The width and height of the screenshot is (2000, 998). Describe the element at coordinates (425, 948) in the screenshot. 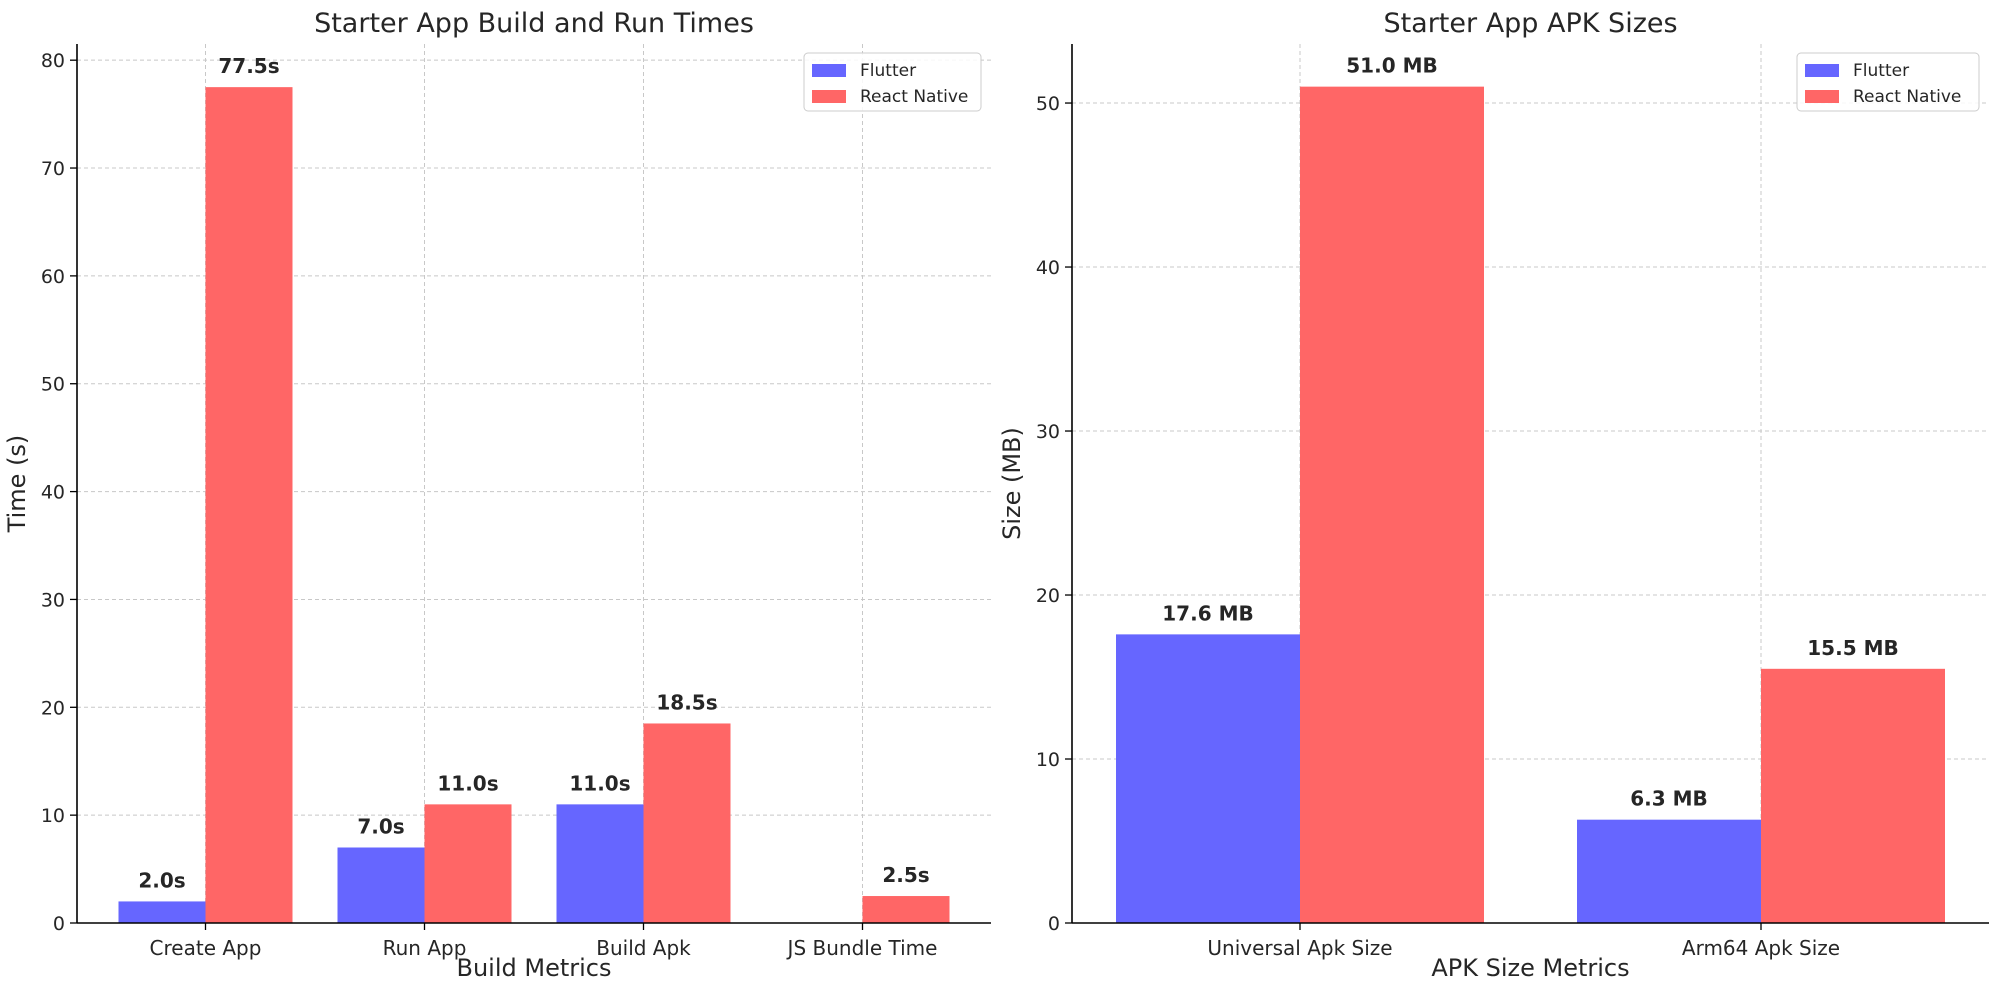

I see `x-tick-label: Run App` at that location.